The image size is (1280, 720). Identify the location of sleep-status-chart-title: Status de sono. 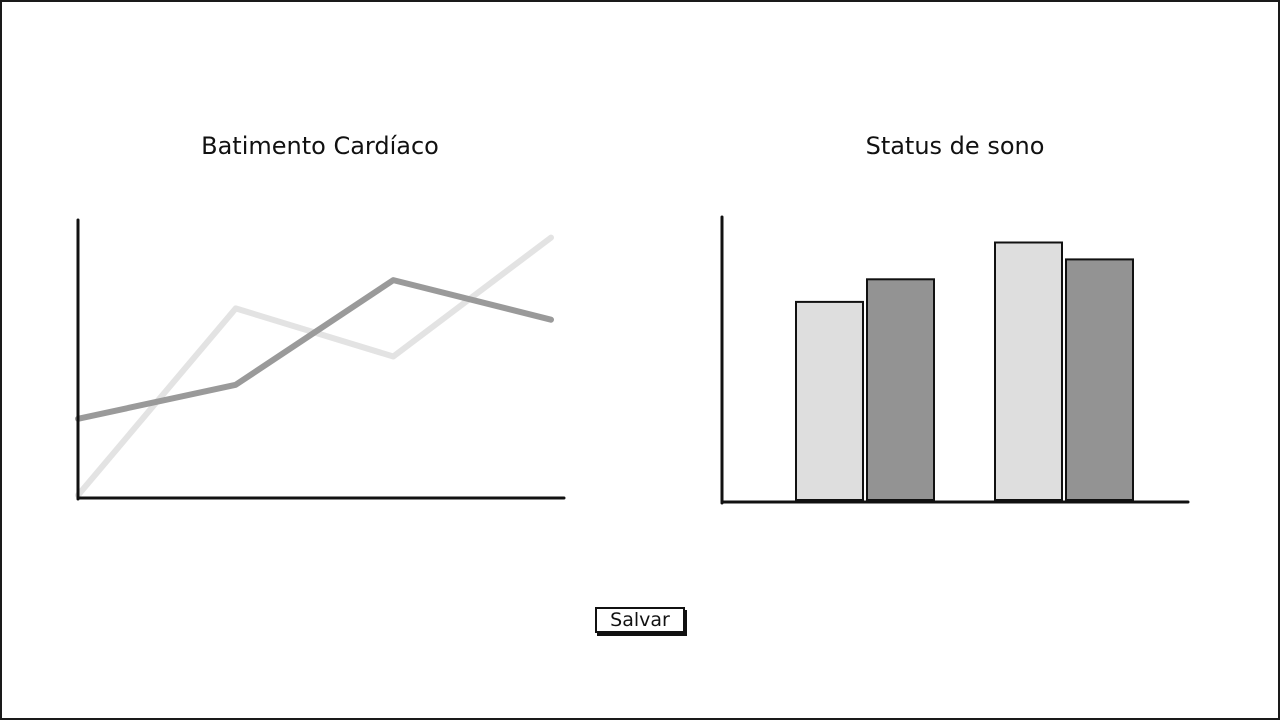
(955, 146).